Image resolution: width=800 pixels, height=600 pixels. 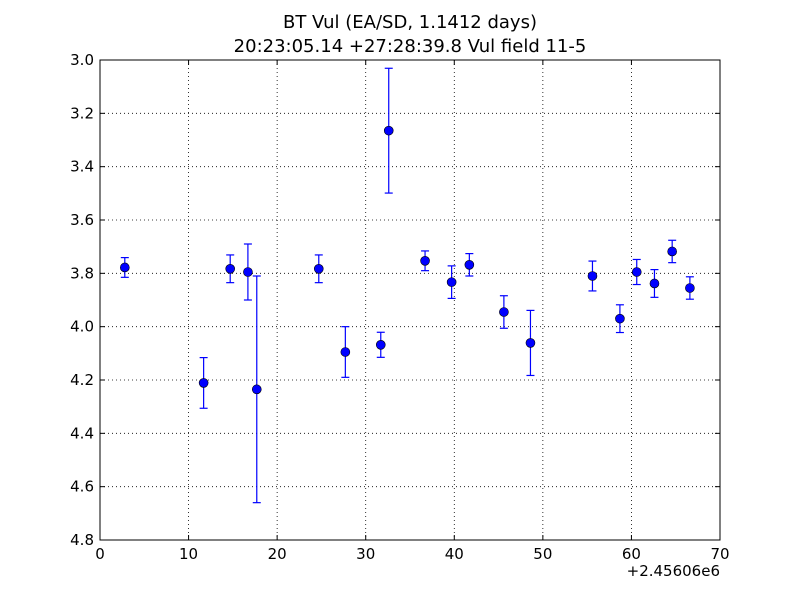 I want to click on x-tick-label: 40, so click(x=454, y=554).